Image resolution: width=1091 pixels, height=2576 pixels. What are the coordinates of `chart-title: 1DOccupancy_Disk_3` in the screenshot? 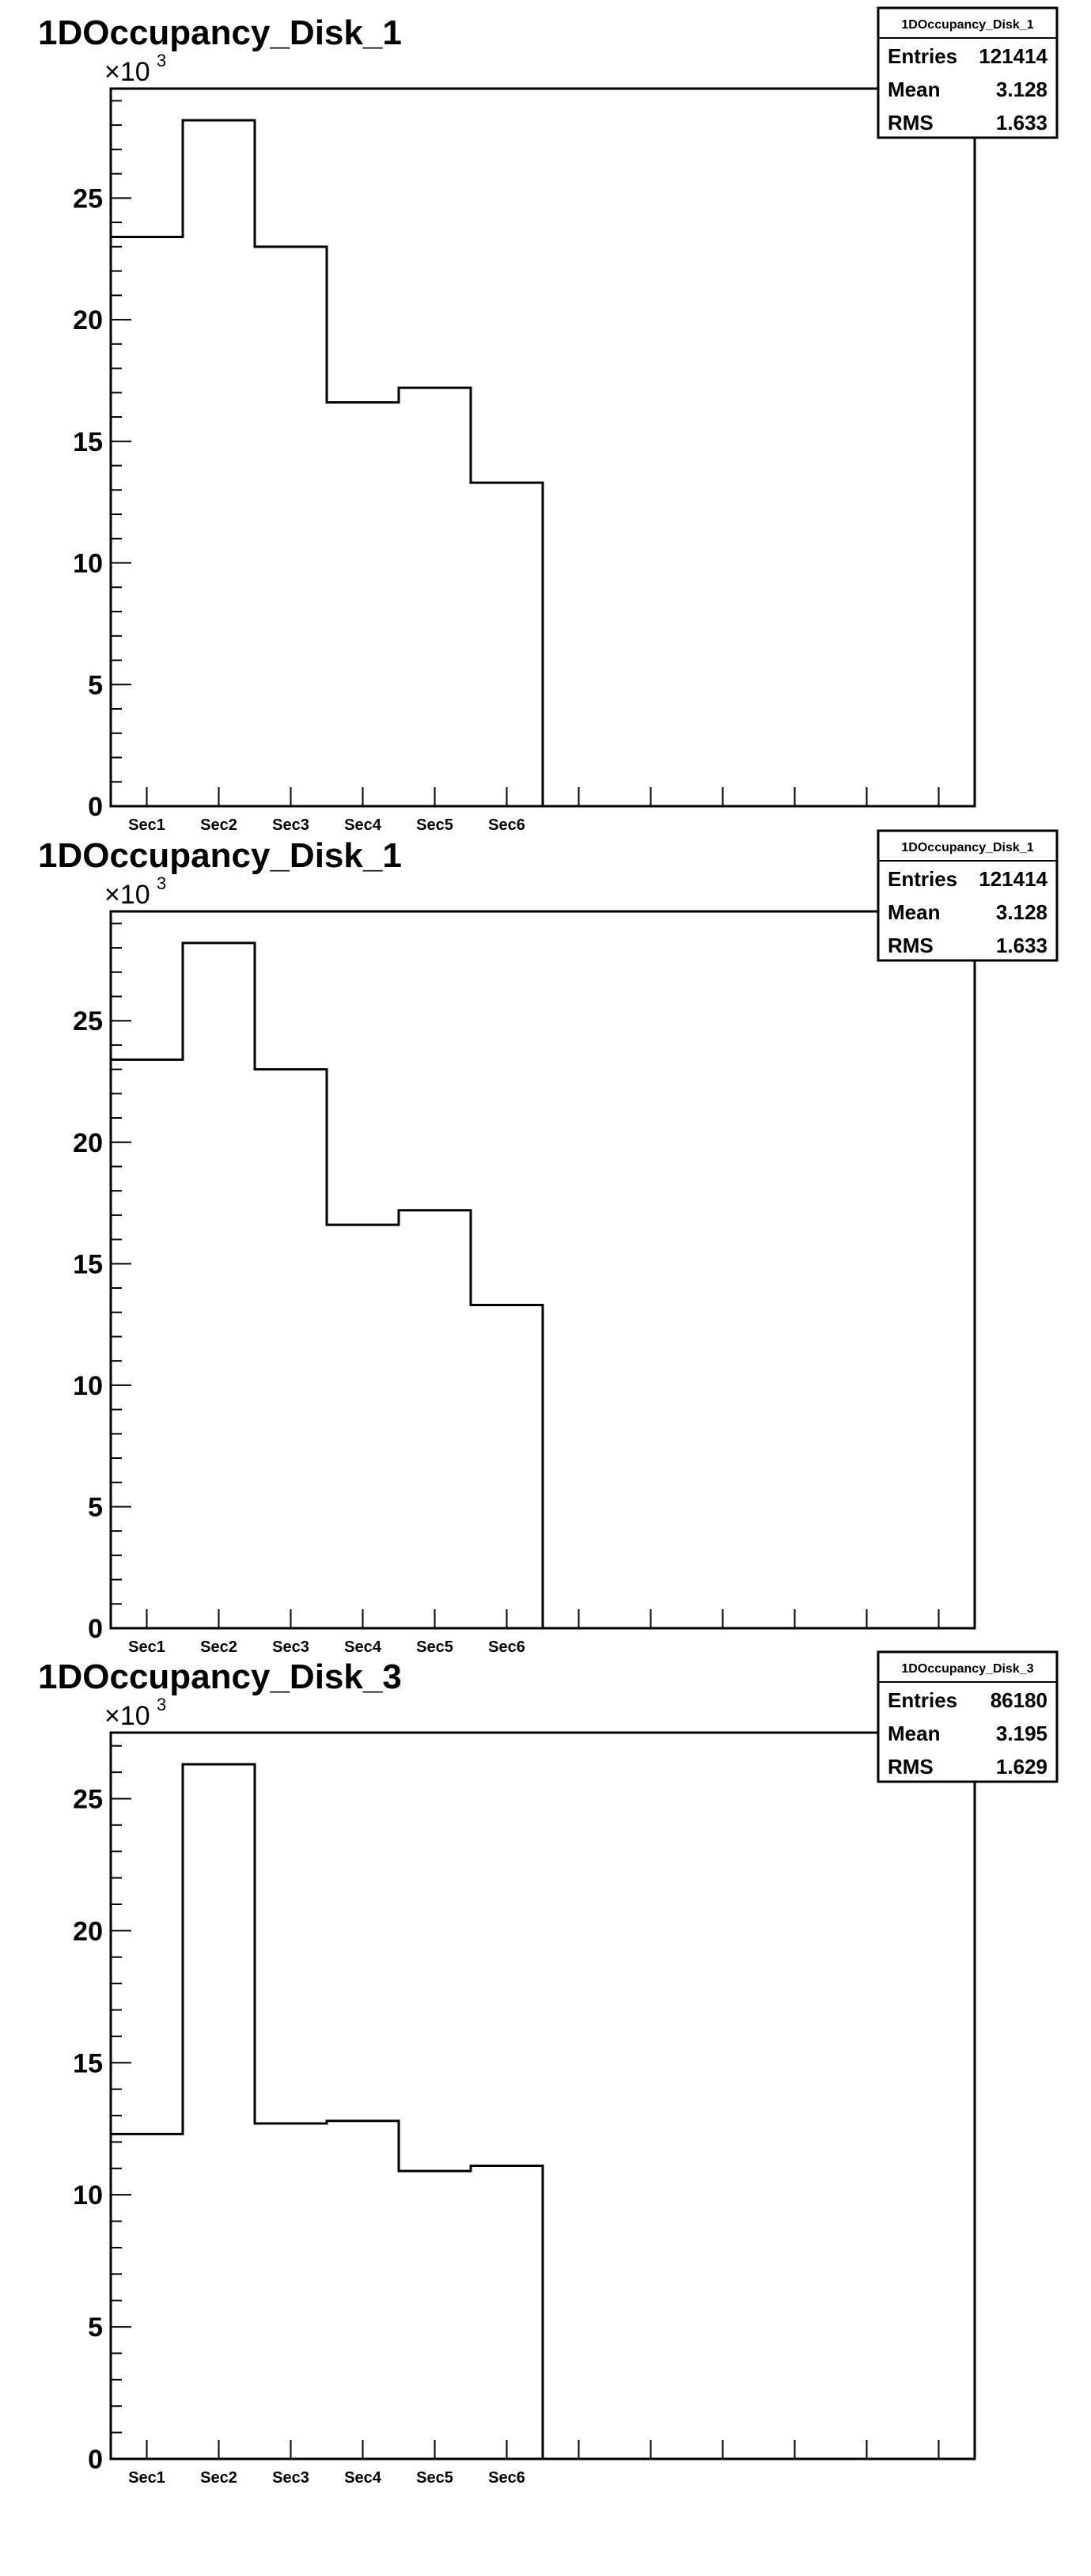 It's located at (220, 1676).